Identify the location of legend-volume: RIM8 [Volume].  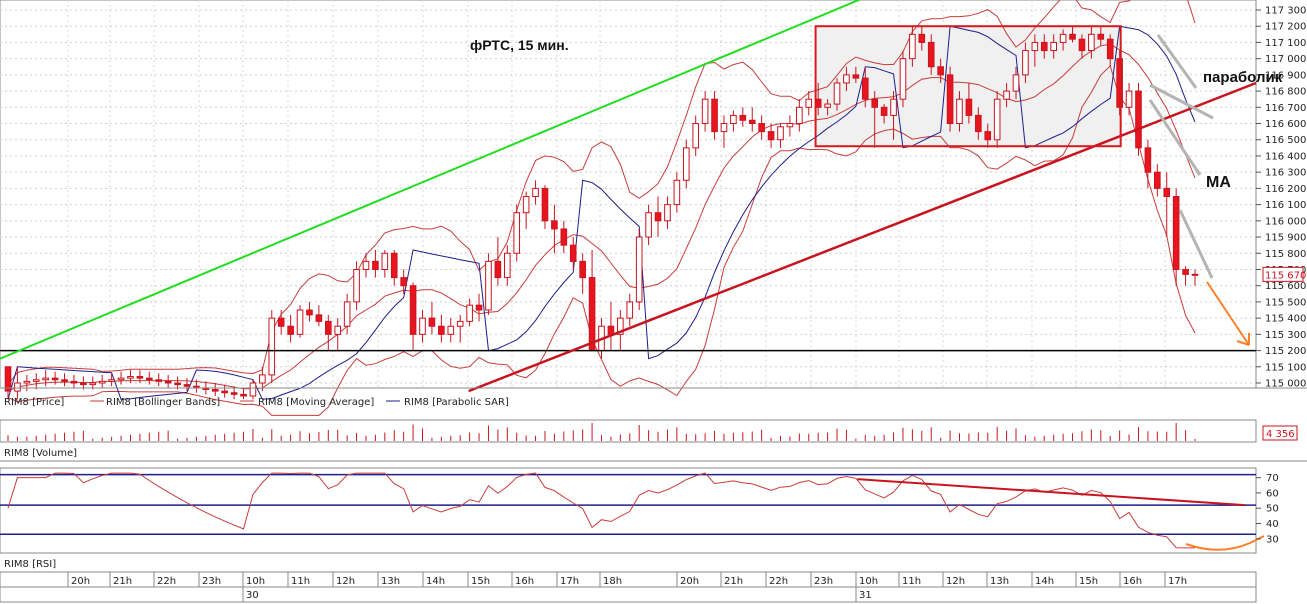
(40, 453).